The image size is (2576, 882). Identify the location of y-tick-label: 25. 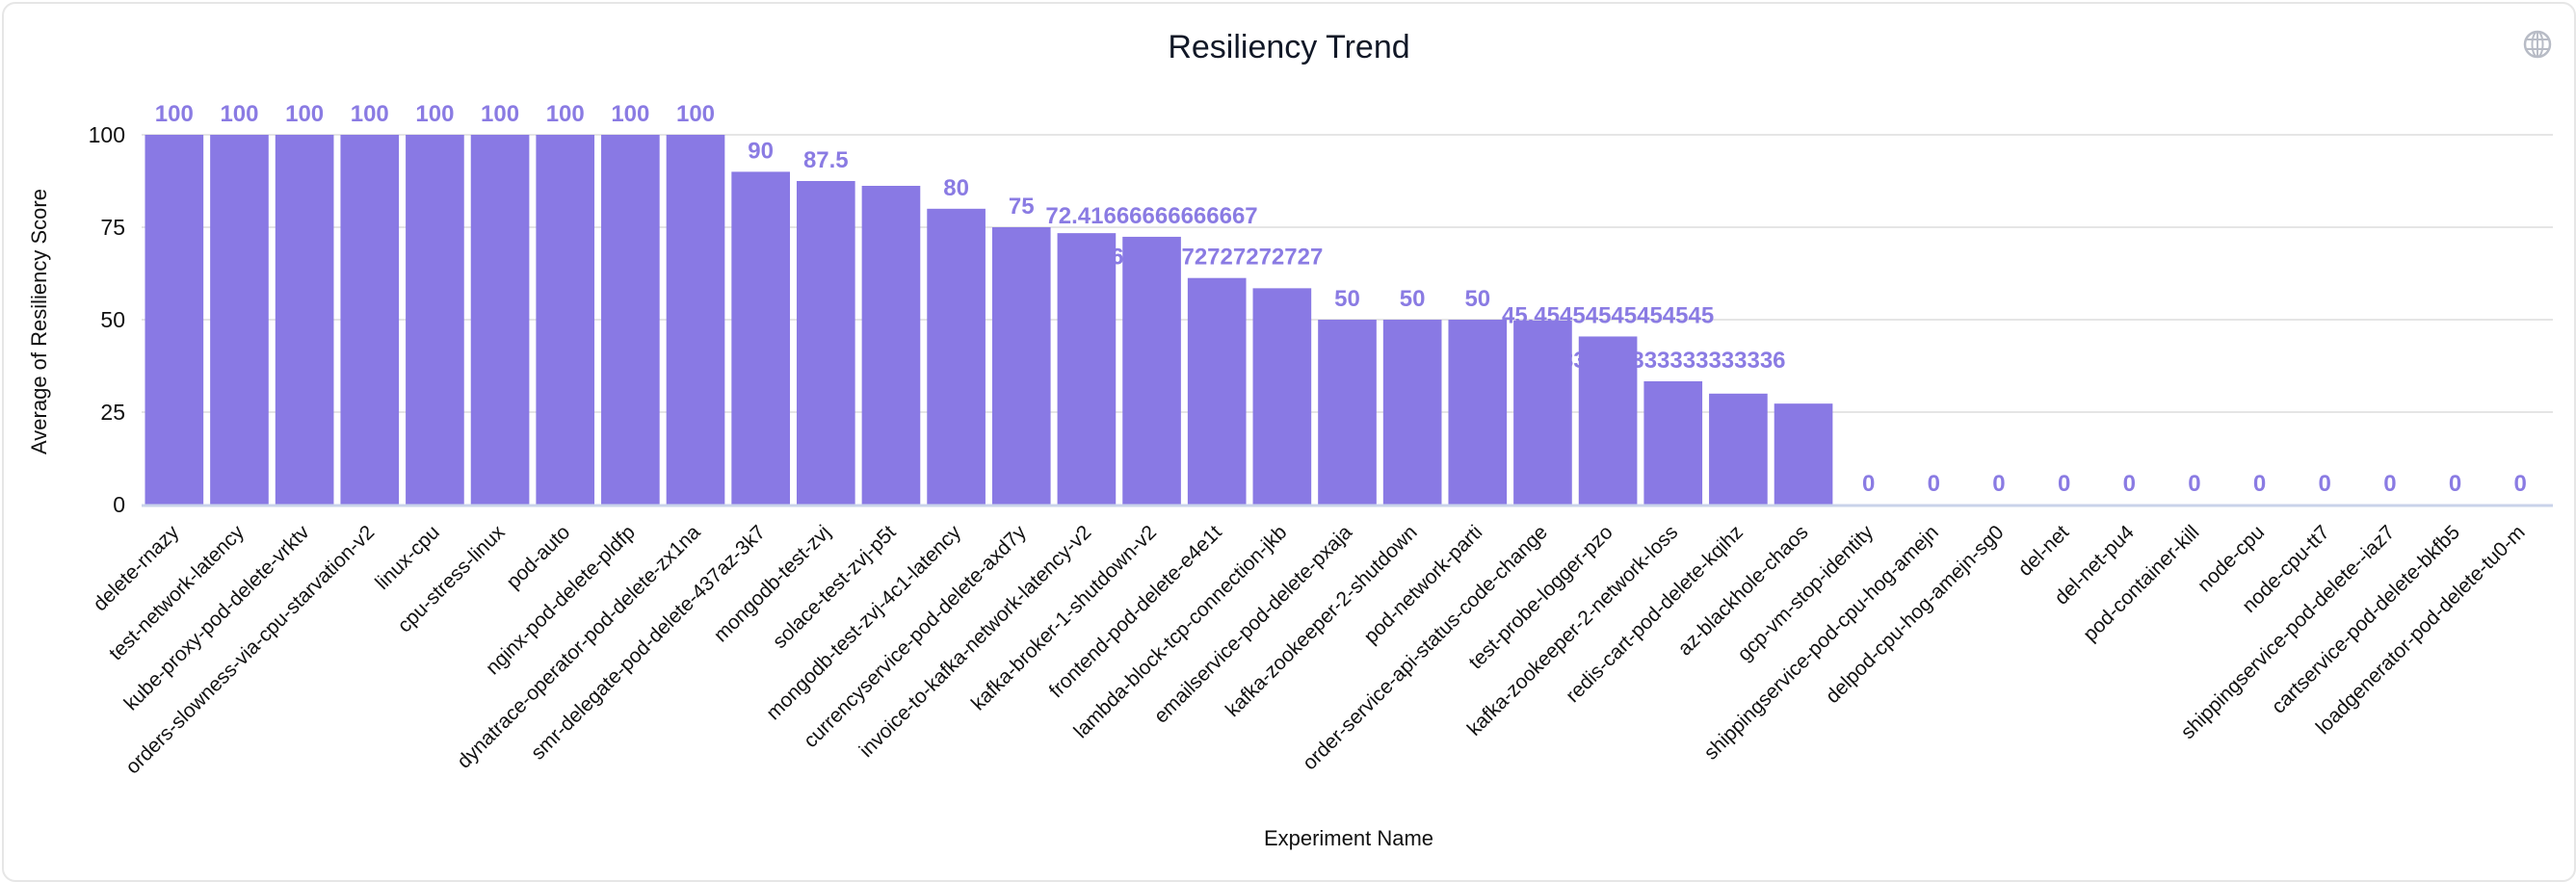
(112, 412).